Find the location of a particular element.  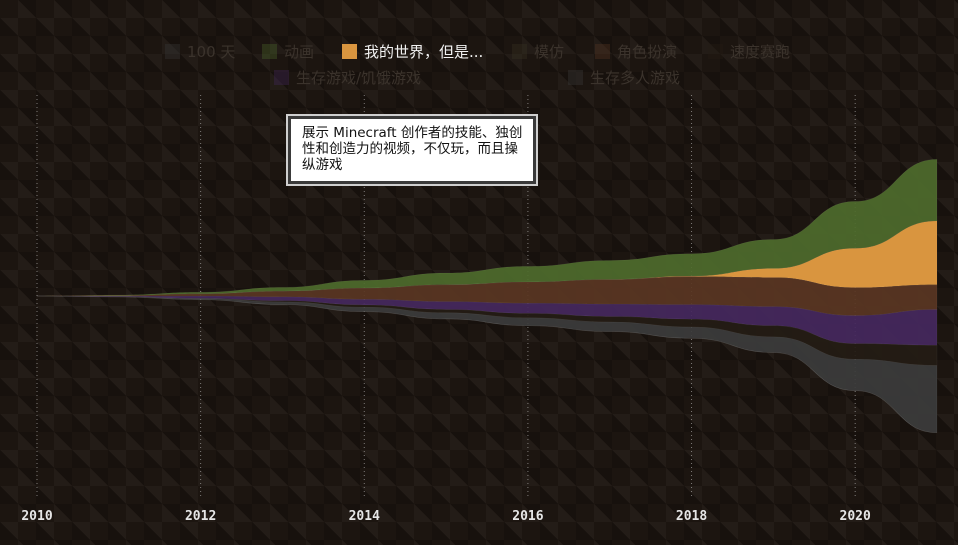

legend-label: 模仿 is located at coordinates (549, 52).